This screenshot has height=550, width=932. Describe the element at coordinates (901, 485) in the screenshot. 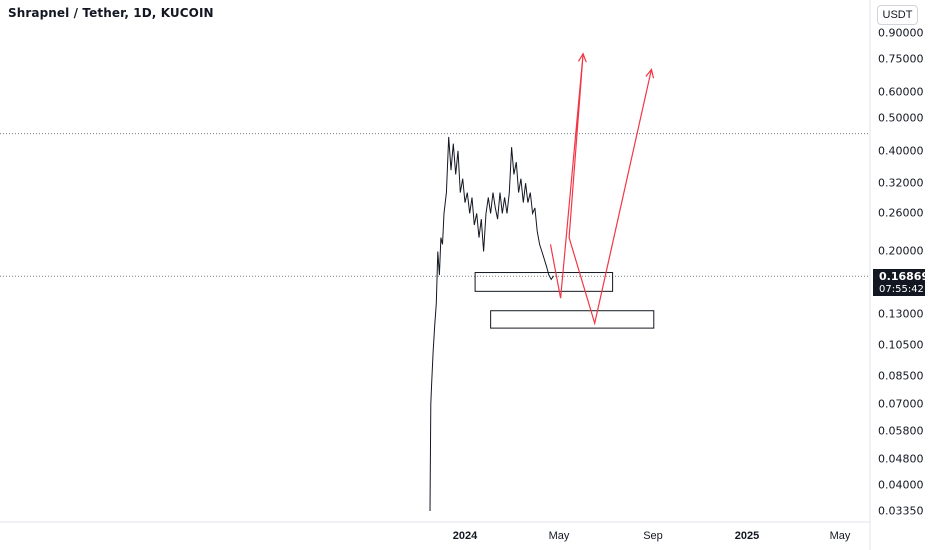

I see `price-tick-label: 0.04000` at that location.